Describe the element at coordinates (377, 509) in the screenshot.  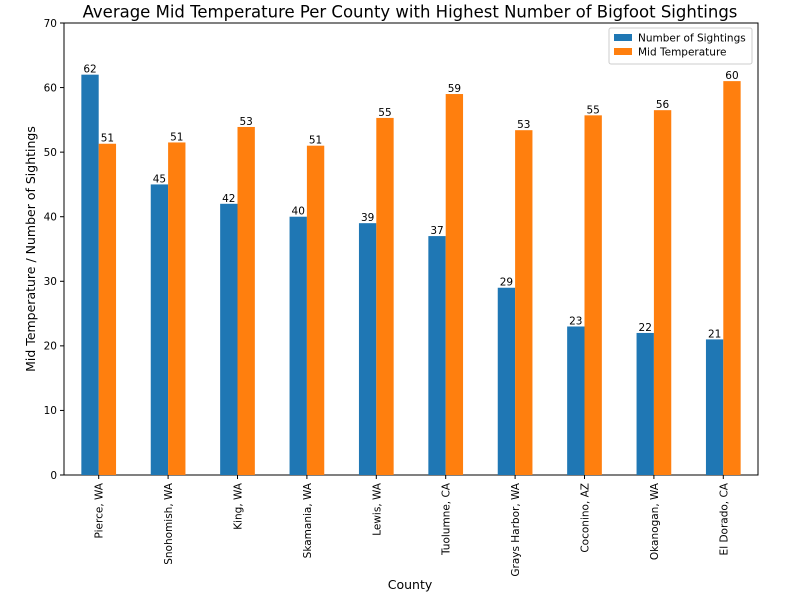
I see `x-tick-label: Lewis, WA` at that location.